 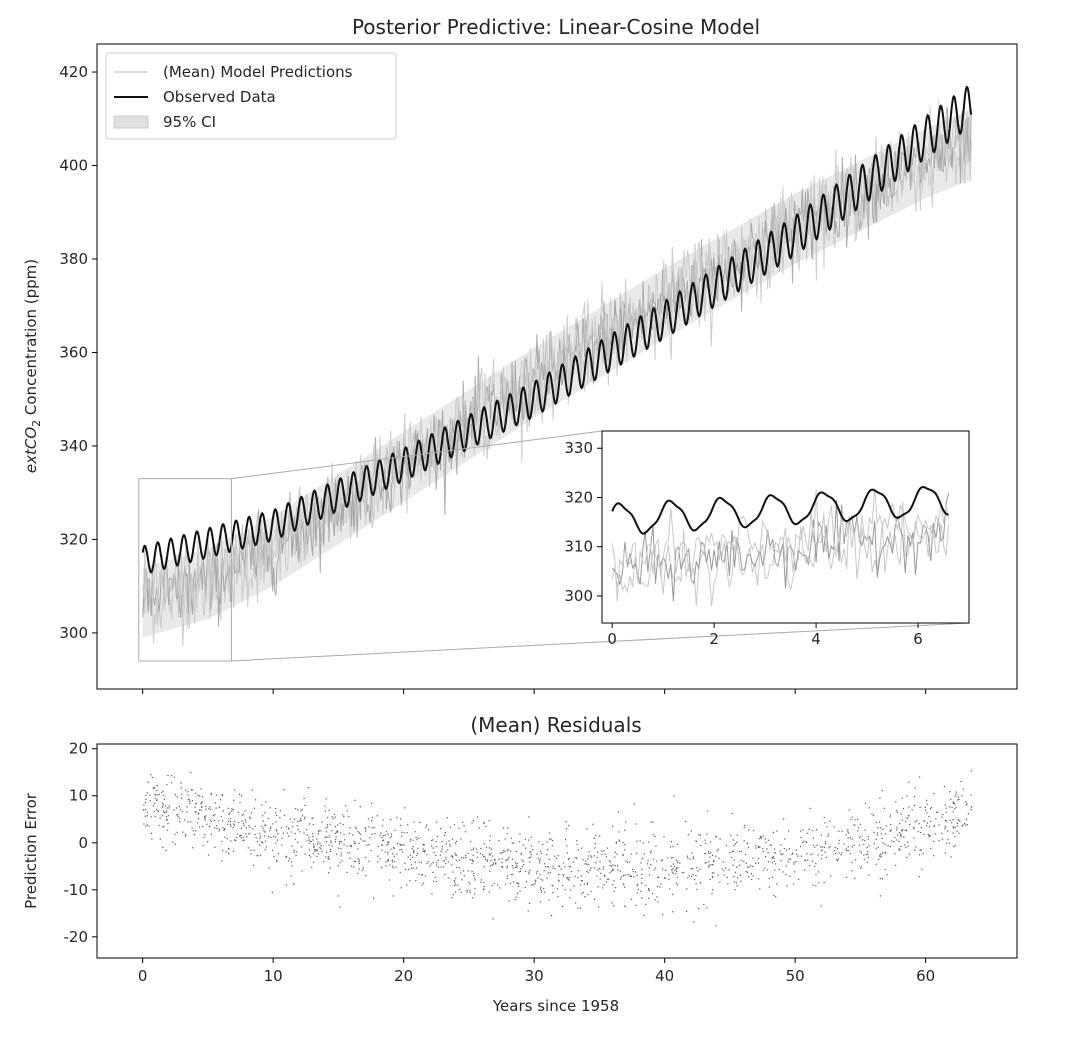 What do you see at coordinates (600, 642) in the screenshot?
I see `zoom-connector-bottom` at bounding box center [600, 642].